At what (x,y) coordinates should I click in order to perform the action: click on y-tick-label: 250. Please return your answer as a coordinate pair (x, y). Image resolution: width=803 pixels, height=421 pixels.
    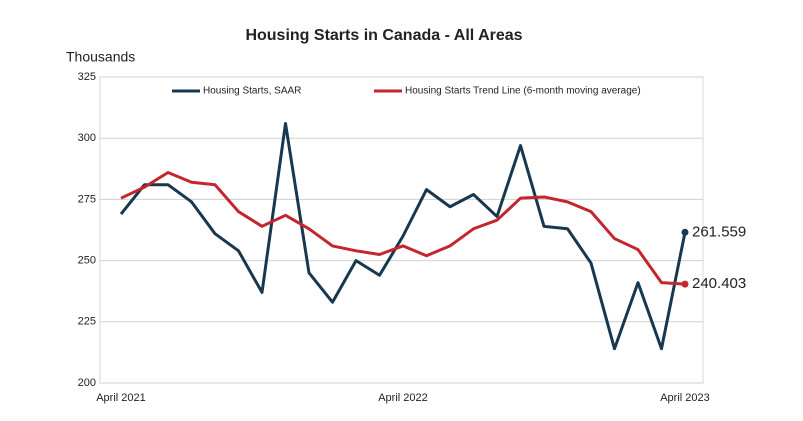
    Looking at the image, I should click on (87, 261).